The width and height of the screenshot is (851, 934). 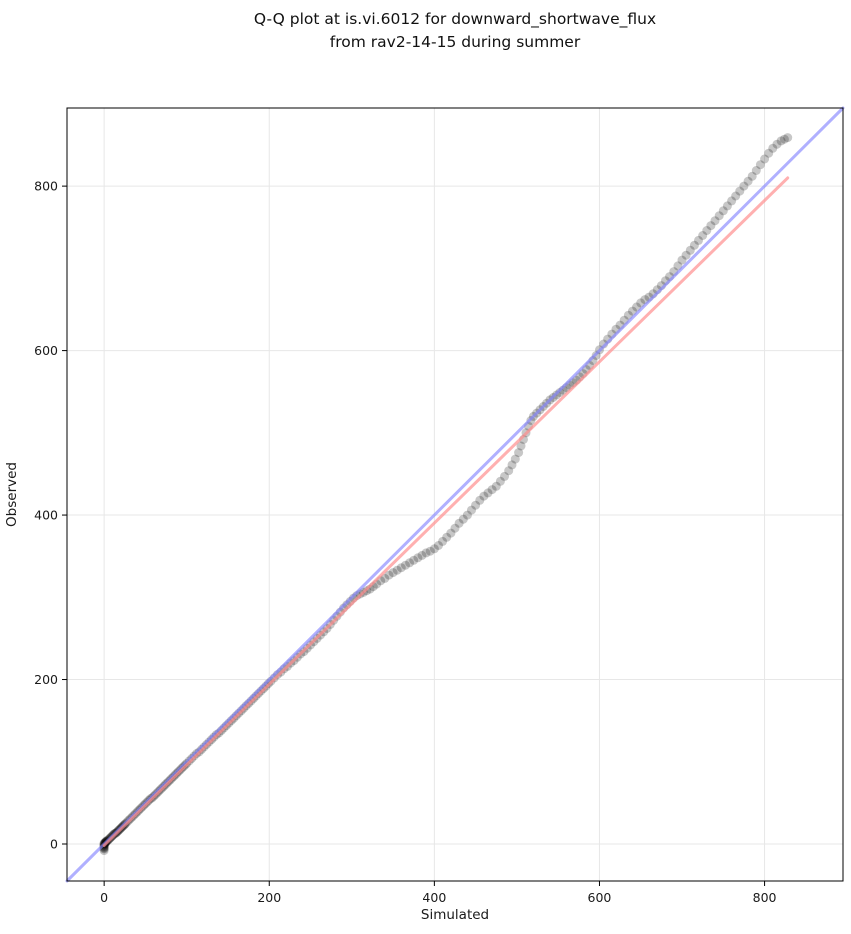 What do you see at coordinates (54, 843) in the screenshot?
I see `y-tick-label: 0` at bounding box center [54, 843].